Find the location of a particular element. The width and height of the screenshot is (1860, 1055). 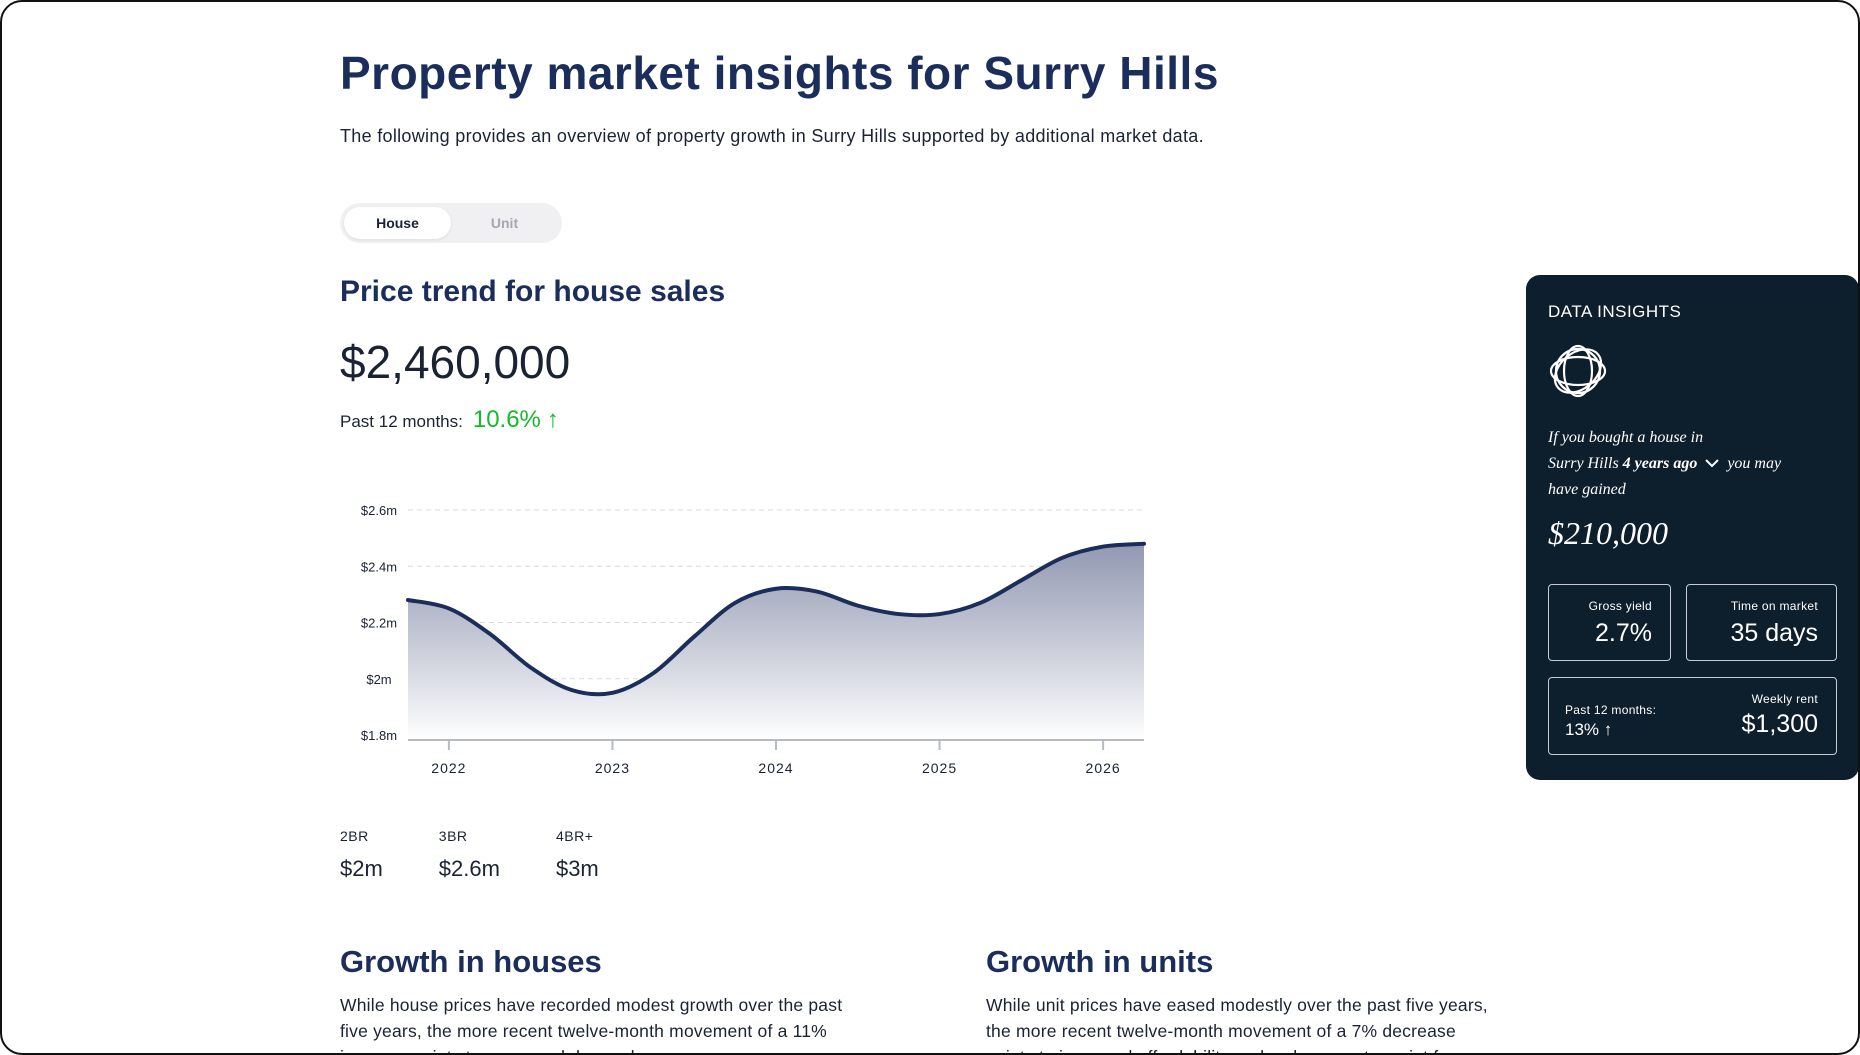

insights-gain-value: $210,000 is located at coordinates (1608, 533).